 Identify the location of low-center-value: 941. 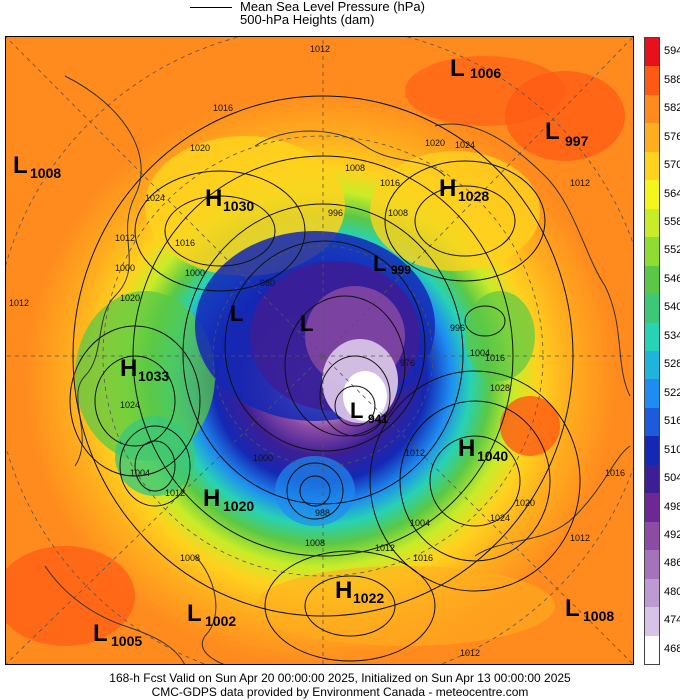
(378, 419).